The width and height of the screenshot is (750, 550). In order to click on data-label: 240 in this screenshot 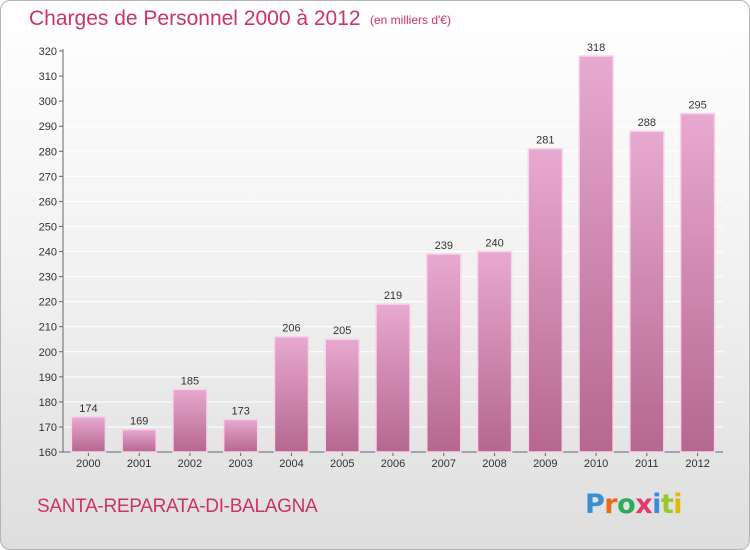, I will do `click(494, 244)`.